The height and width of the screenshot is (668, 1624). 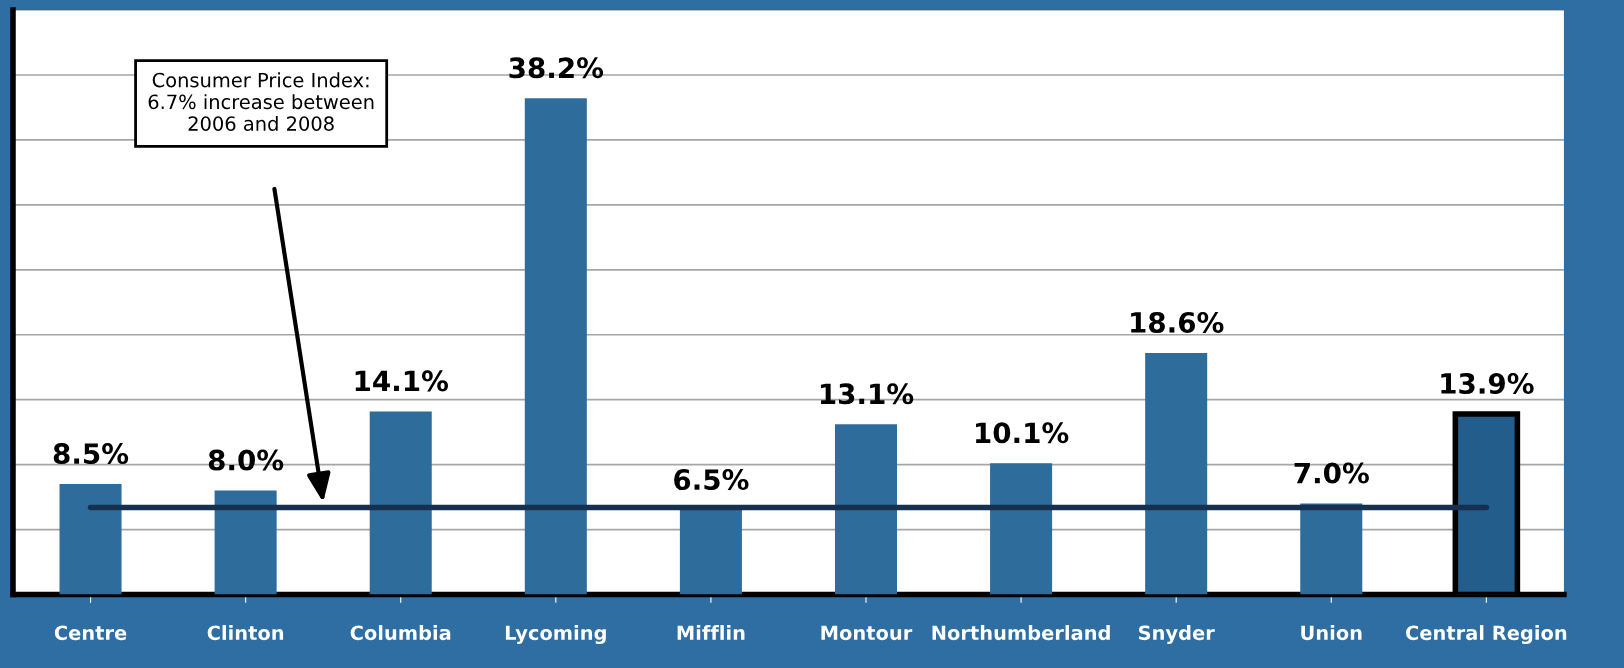 What do you see at coordinates (402, 381) in the screenshot?
I see `data-label: 14.1%` at bounding box center [402, 381].